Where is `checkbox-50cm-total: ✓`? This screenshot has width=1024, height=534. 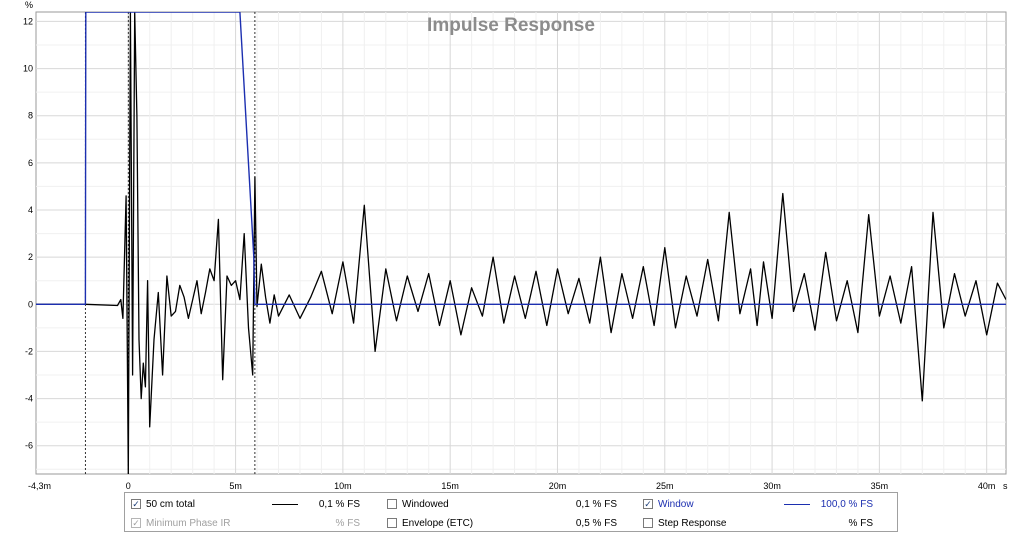
checkbox-50cm-total: ✓ is located at coordinates (136, 503).